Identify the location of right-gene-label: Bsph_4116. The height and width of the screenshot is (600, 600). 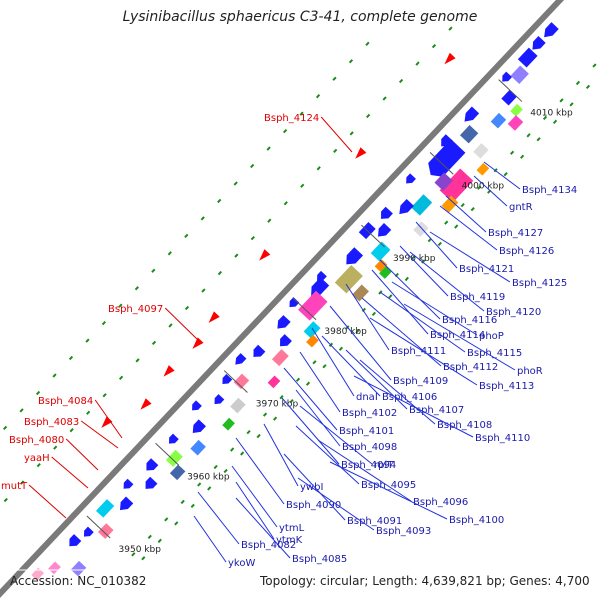
(469, 320).